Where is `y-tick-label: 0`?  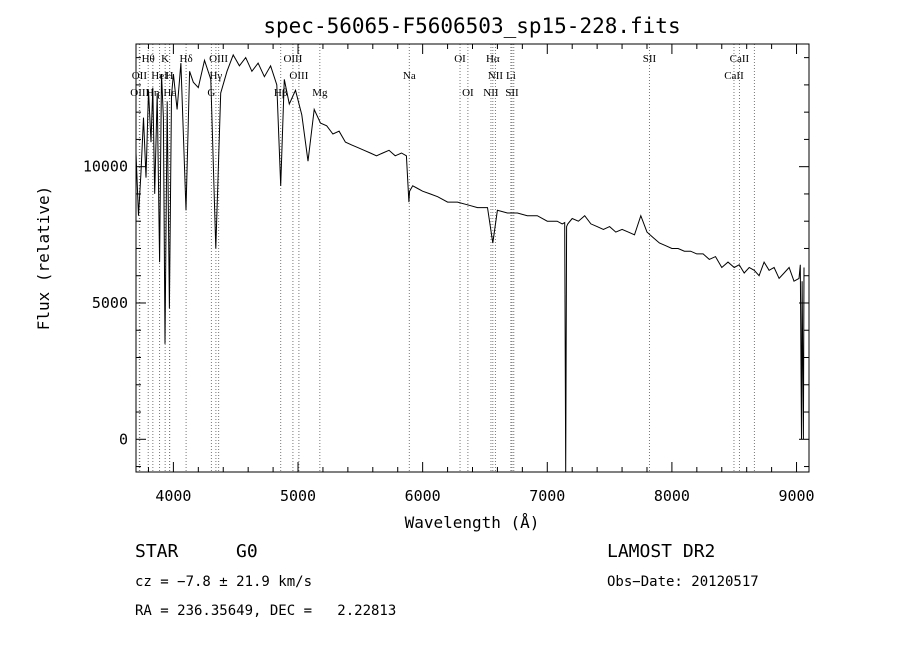
y-tick-label: 0 is located at coordinates (123, 439).